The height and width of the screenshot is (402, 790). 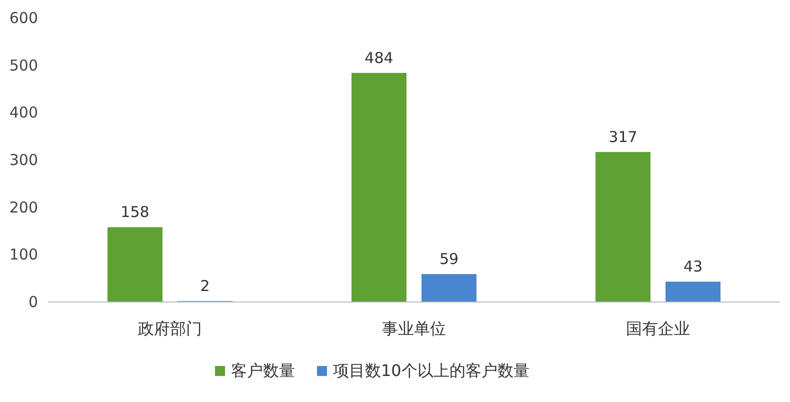 I want to click on y-tick-label: 500, so click(x=23, y=65).